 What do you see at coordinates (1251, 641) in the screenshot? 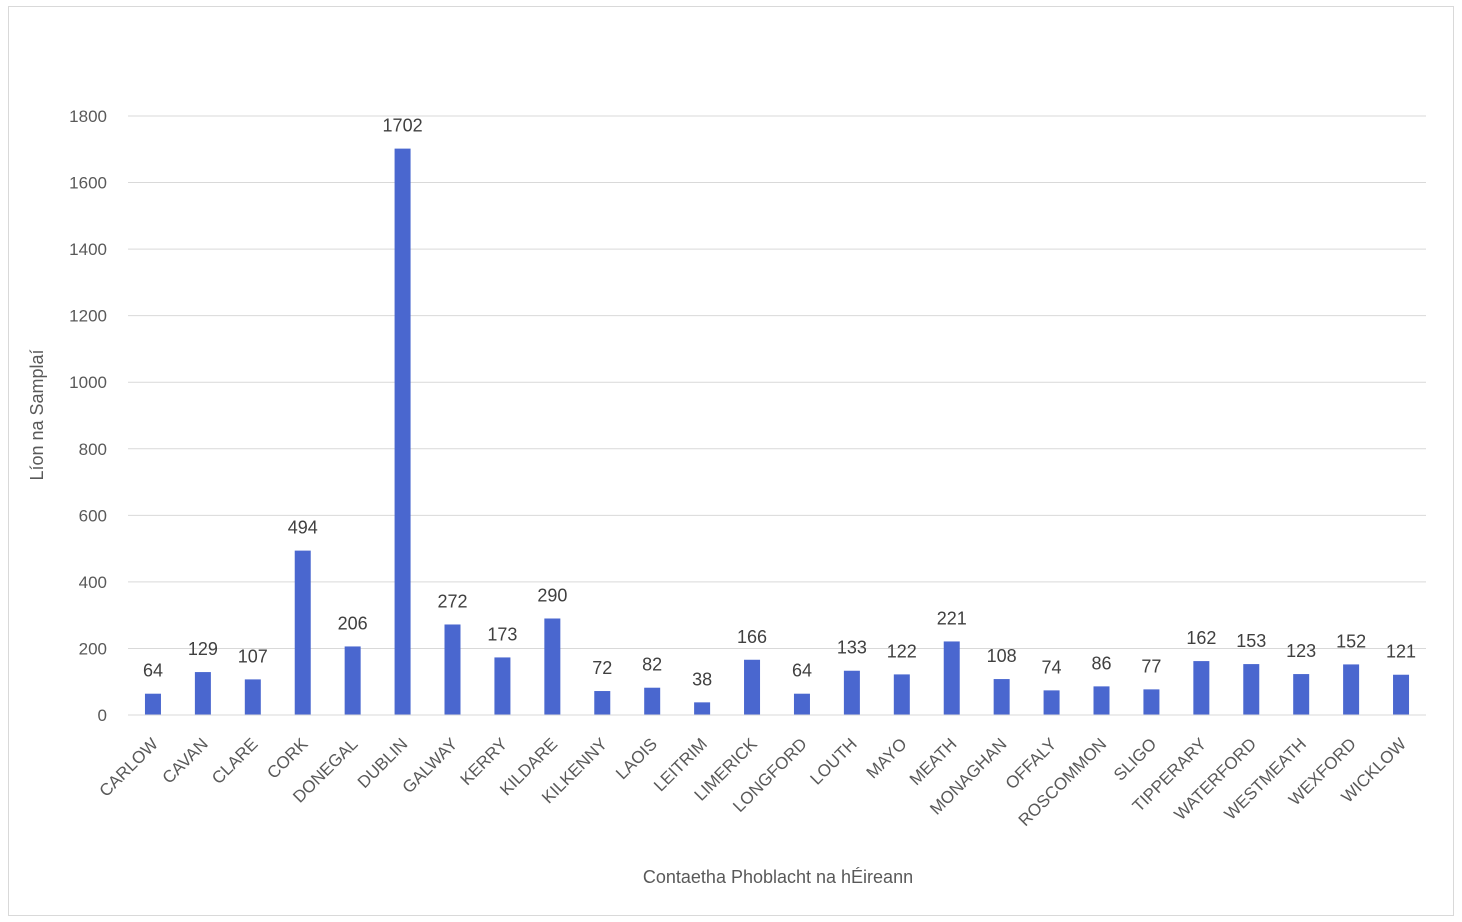
I see `data-label: 153` at bounding box center [1251, 641].